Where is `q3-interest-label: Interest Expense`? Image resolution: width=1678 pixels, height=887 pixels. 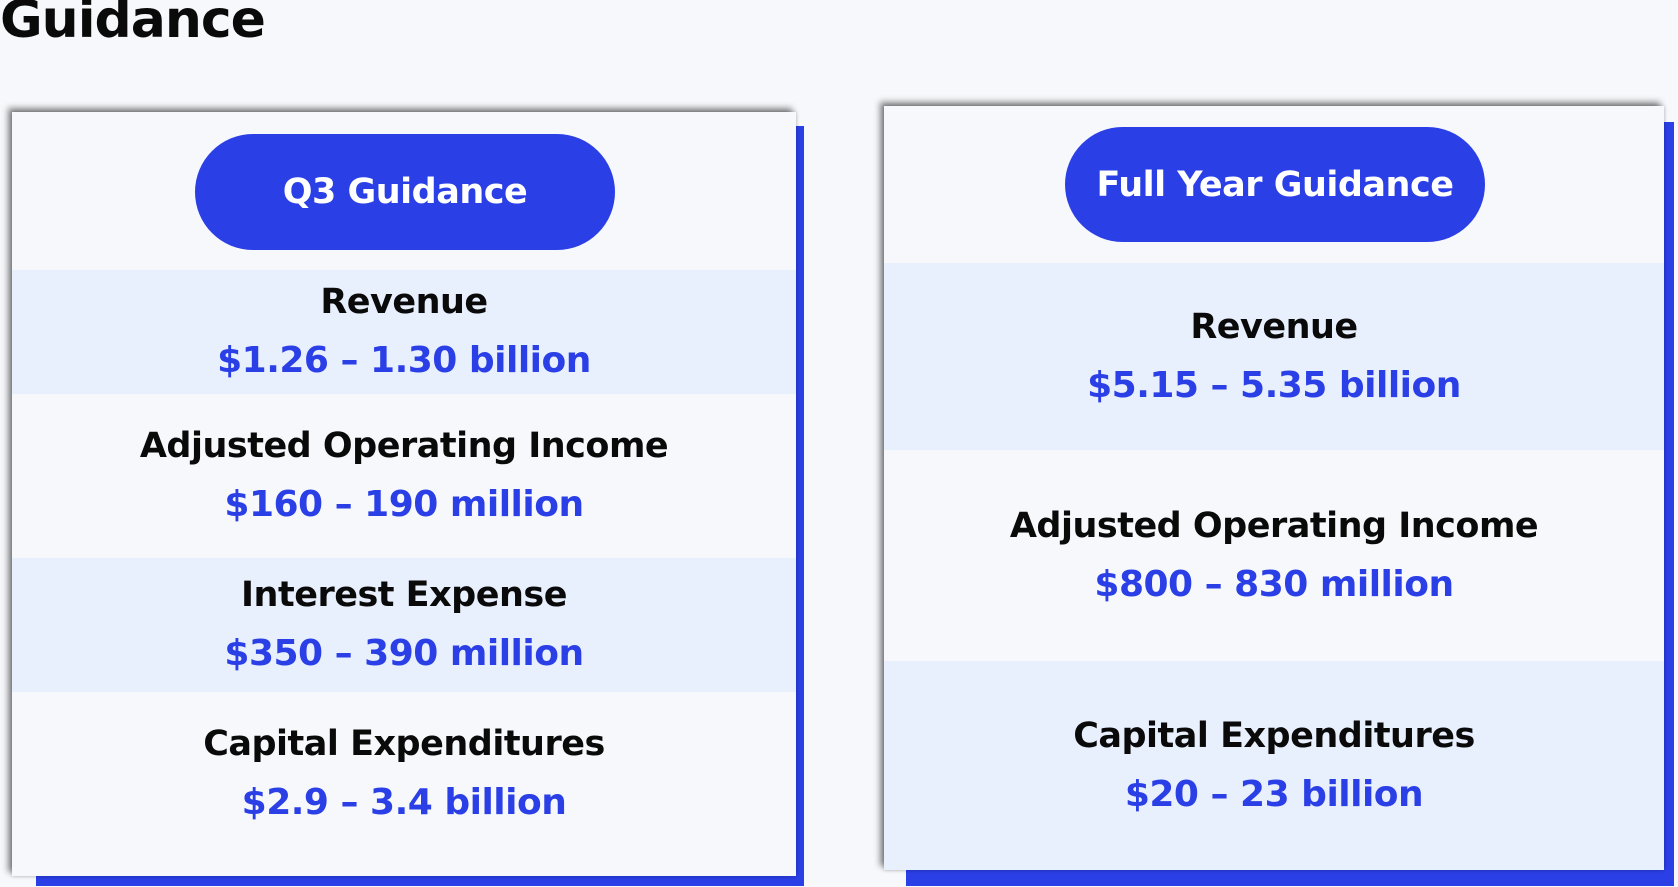 q3-interest-label: Interest Expense is located at coordinates (404, 595).